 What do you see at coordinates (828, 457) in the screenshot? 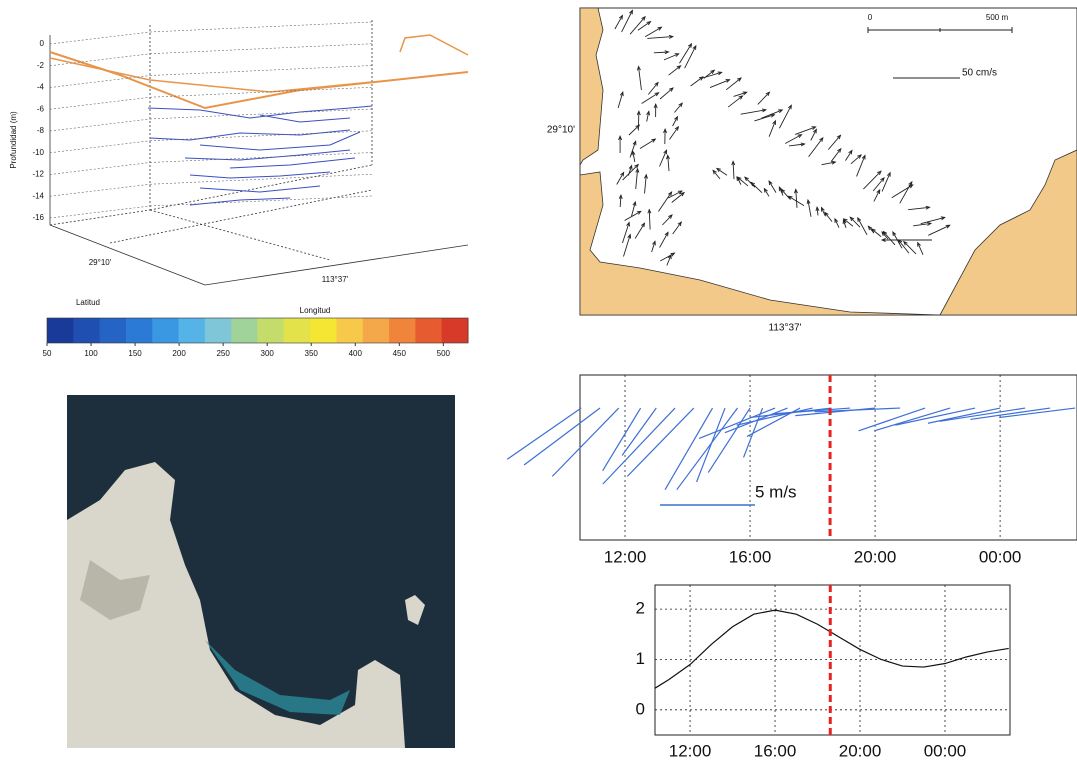
I see `stick-frame` at bounding box center [828, 457].